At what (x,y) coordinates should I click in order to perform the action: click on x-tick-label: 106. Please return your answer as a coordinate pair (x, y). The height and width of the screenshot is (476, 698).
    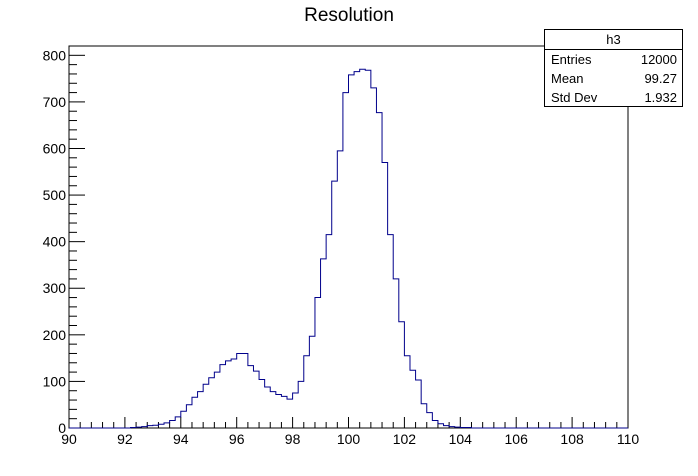
    Looking at the image, I should click on (517, 439).